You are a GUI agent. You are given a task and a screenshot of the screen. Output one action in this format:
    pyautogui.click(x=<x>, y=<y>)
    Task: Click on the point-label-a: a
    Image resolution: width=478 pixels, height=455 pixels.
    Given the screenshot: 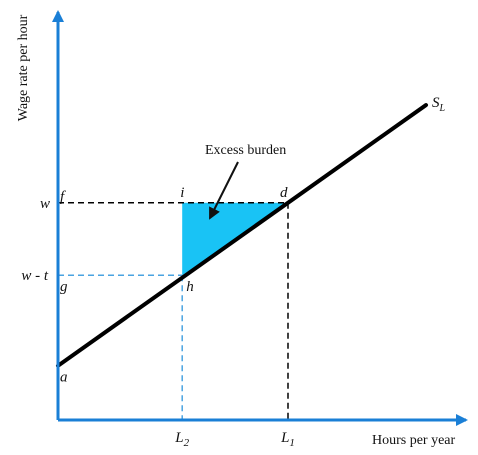 What is the action you would take?
    pyautogui.click(x=64, y=378)
    